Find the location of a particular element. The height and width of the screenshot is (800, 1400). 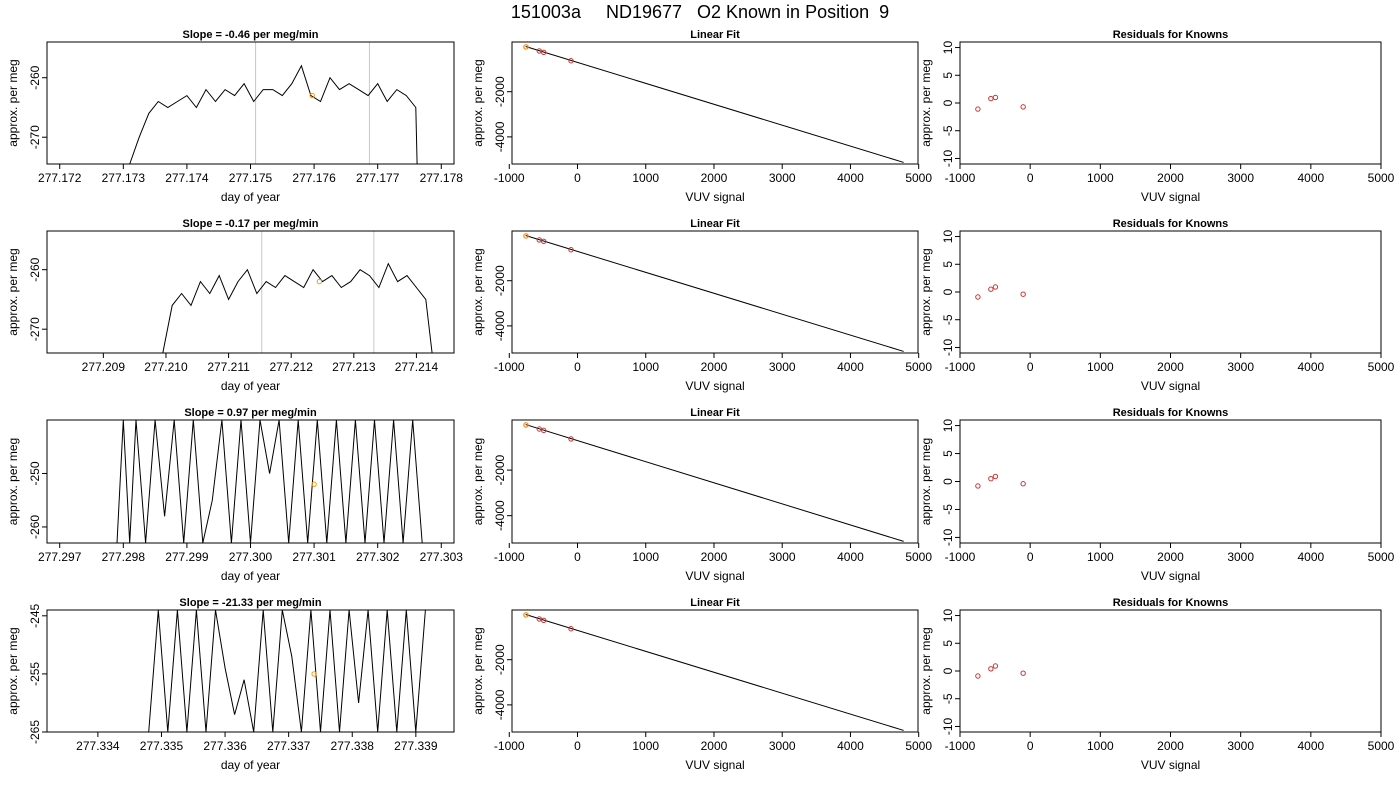

x-tick-label: 277.210 is located at coordinates (166, 367).